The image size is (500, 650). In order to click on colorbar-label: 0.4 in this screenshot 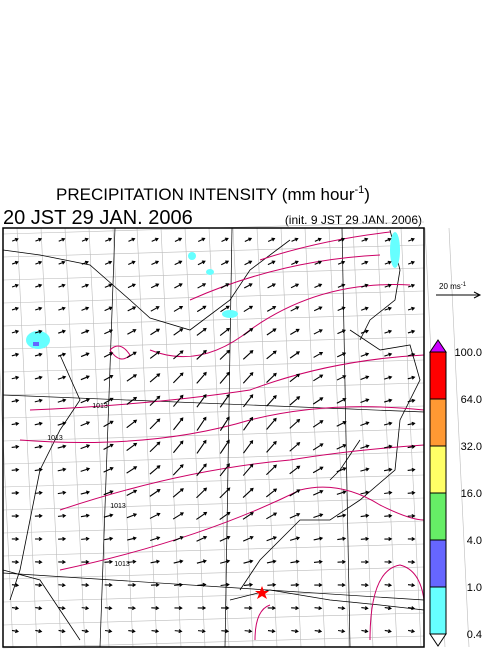, I will do `click(474, 635)`.